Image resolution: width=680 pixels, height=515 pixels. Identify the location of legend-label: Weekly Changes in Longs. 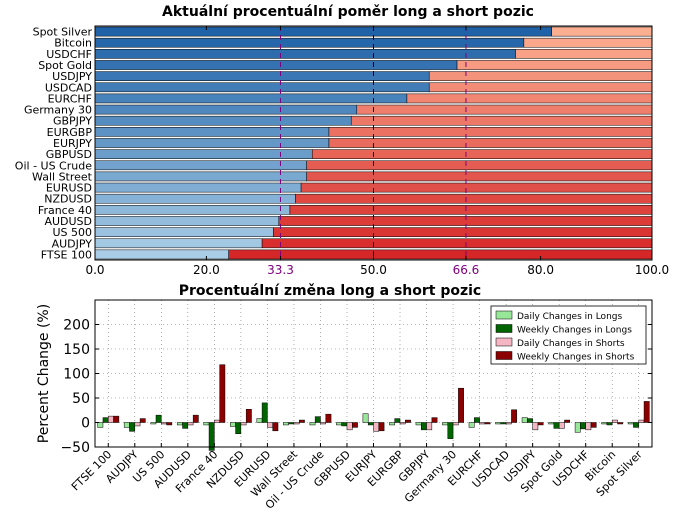
(574, 331).